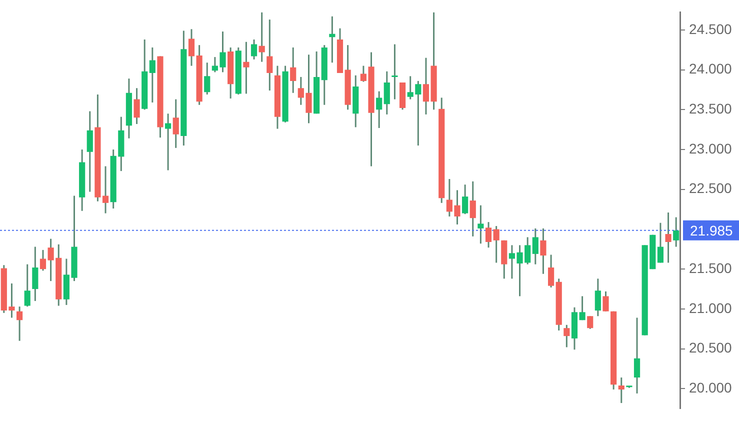 This screenshot has width=739, height=421. What do you see at coordinates (710, 348) in the screenshot?
I see `y-tick-label: 20.500` at bounding box center [710, 348].